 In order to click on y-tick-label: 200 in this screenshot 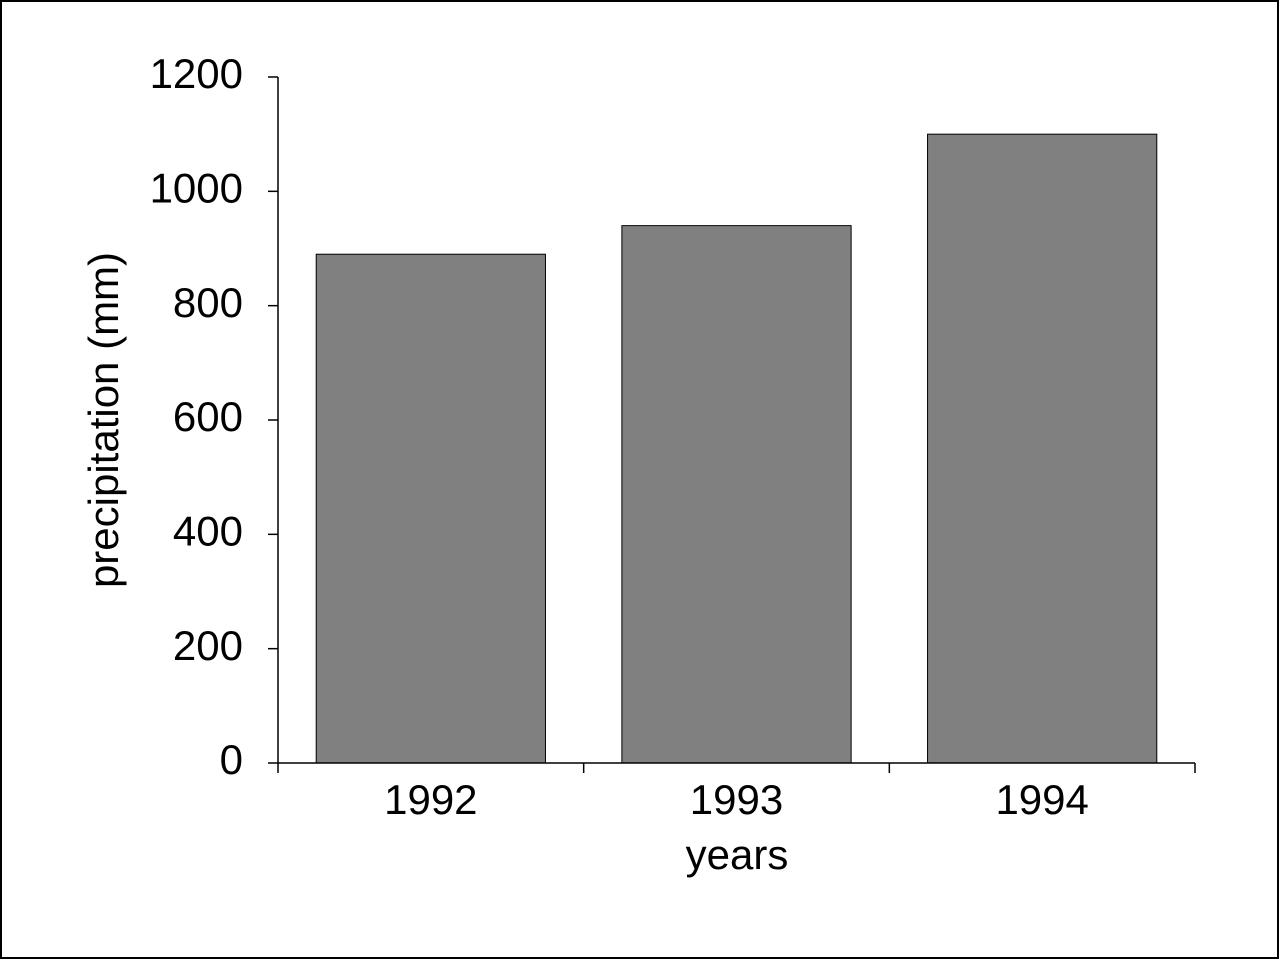, I will do `click(208, 645)`.